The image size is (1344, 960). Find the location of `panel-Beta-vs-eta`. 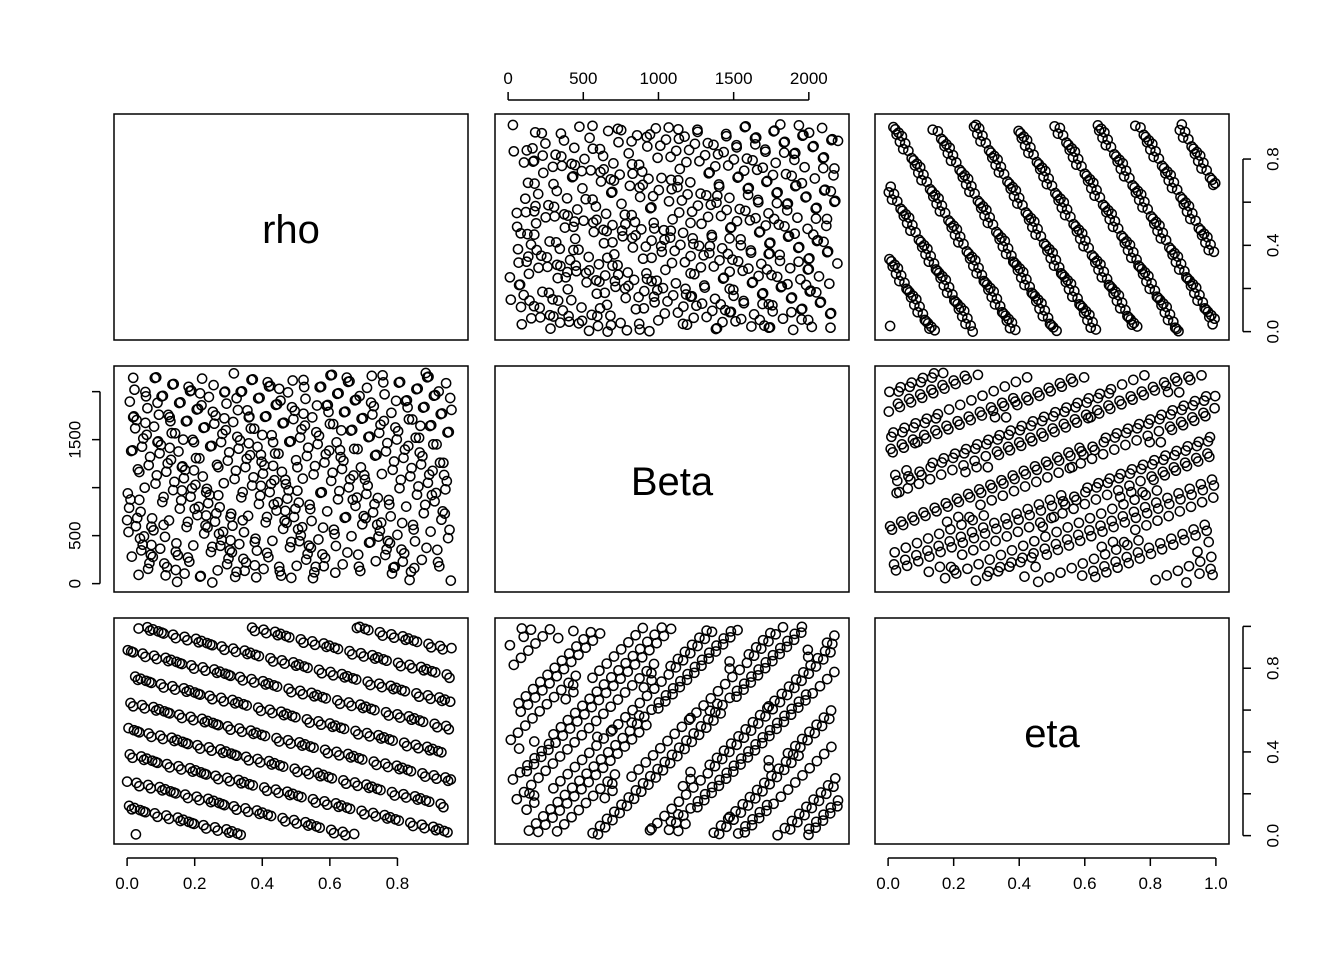

panel-Beta-vs-eta is located at coordinates (1052, 479).